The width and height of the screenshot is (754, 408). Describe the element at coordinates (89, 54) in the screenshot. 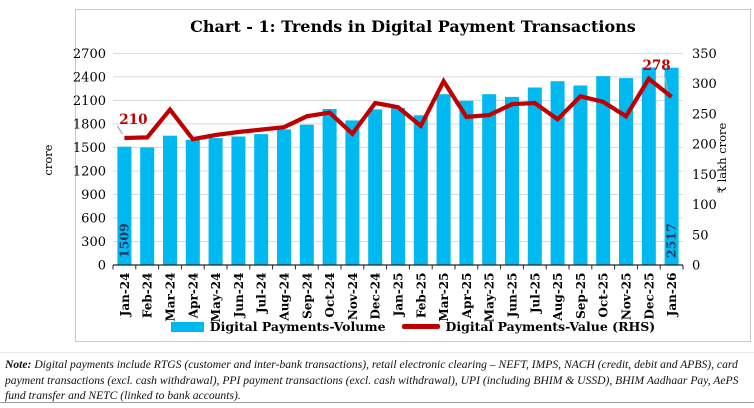

I see `y-tick-label: 2700` at that location.